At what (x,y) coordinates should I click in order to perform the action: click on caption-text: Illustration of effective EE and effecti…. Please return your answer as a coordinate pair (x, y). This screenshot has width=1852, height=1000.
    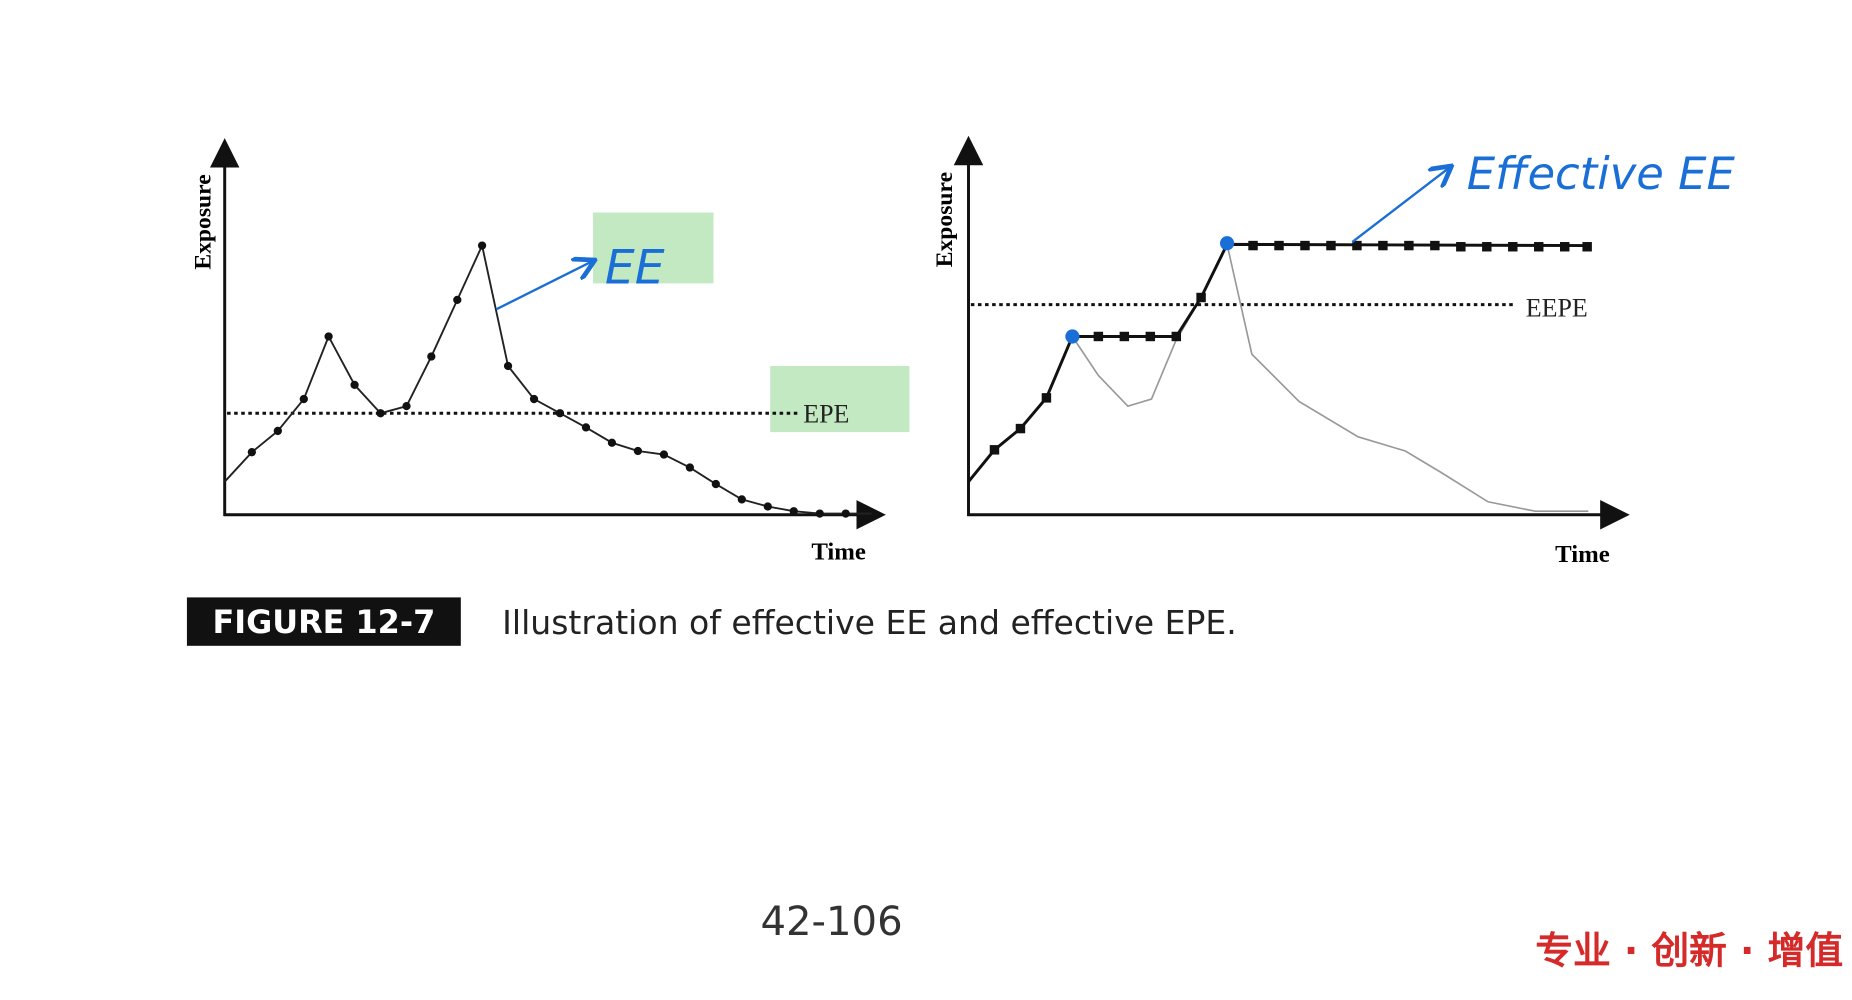
    Looking at the image, I should click on (869, 622).